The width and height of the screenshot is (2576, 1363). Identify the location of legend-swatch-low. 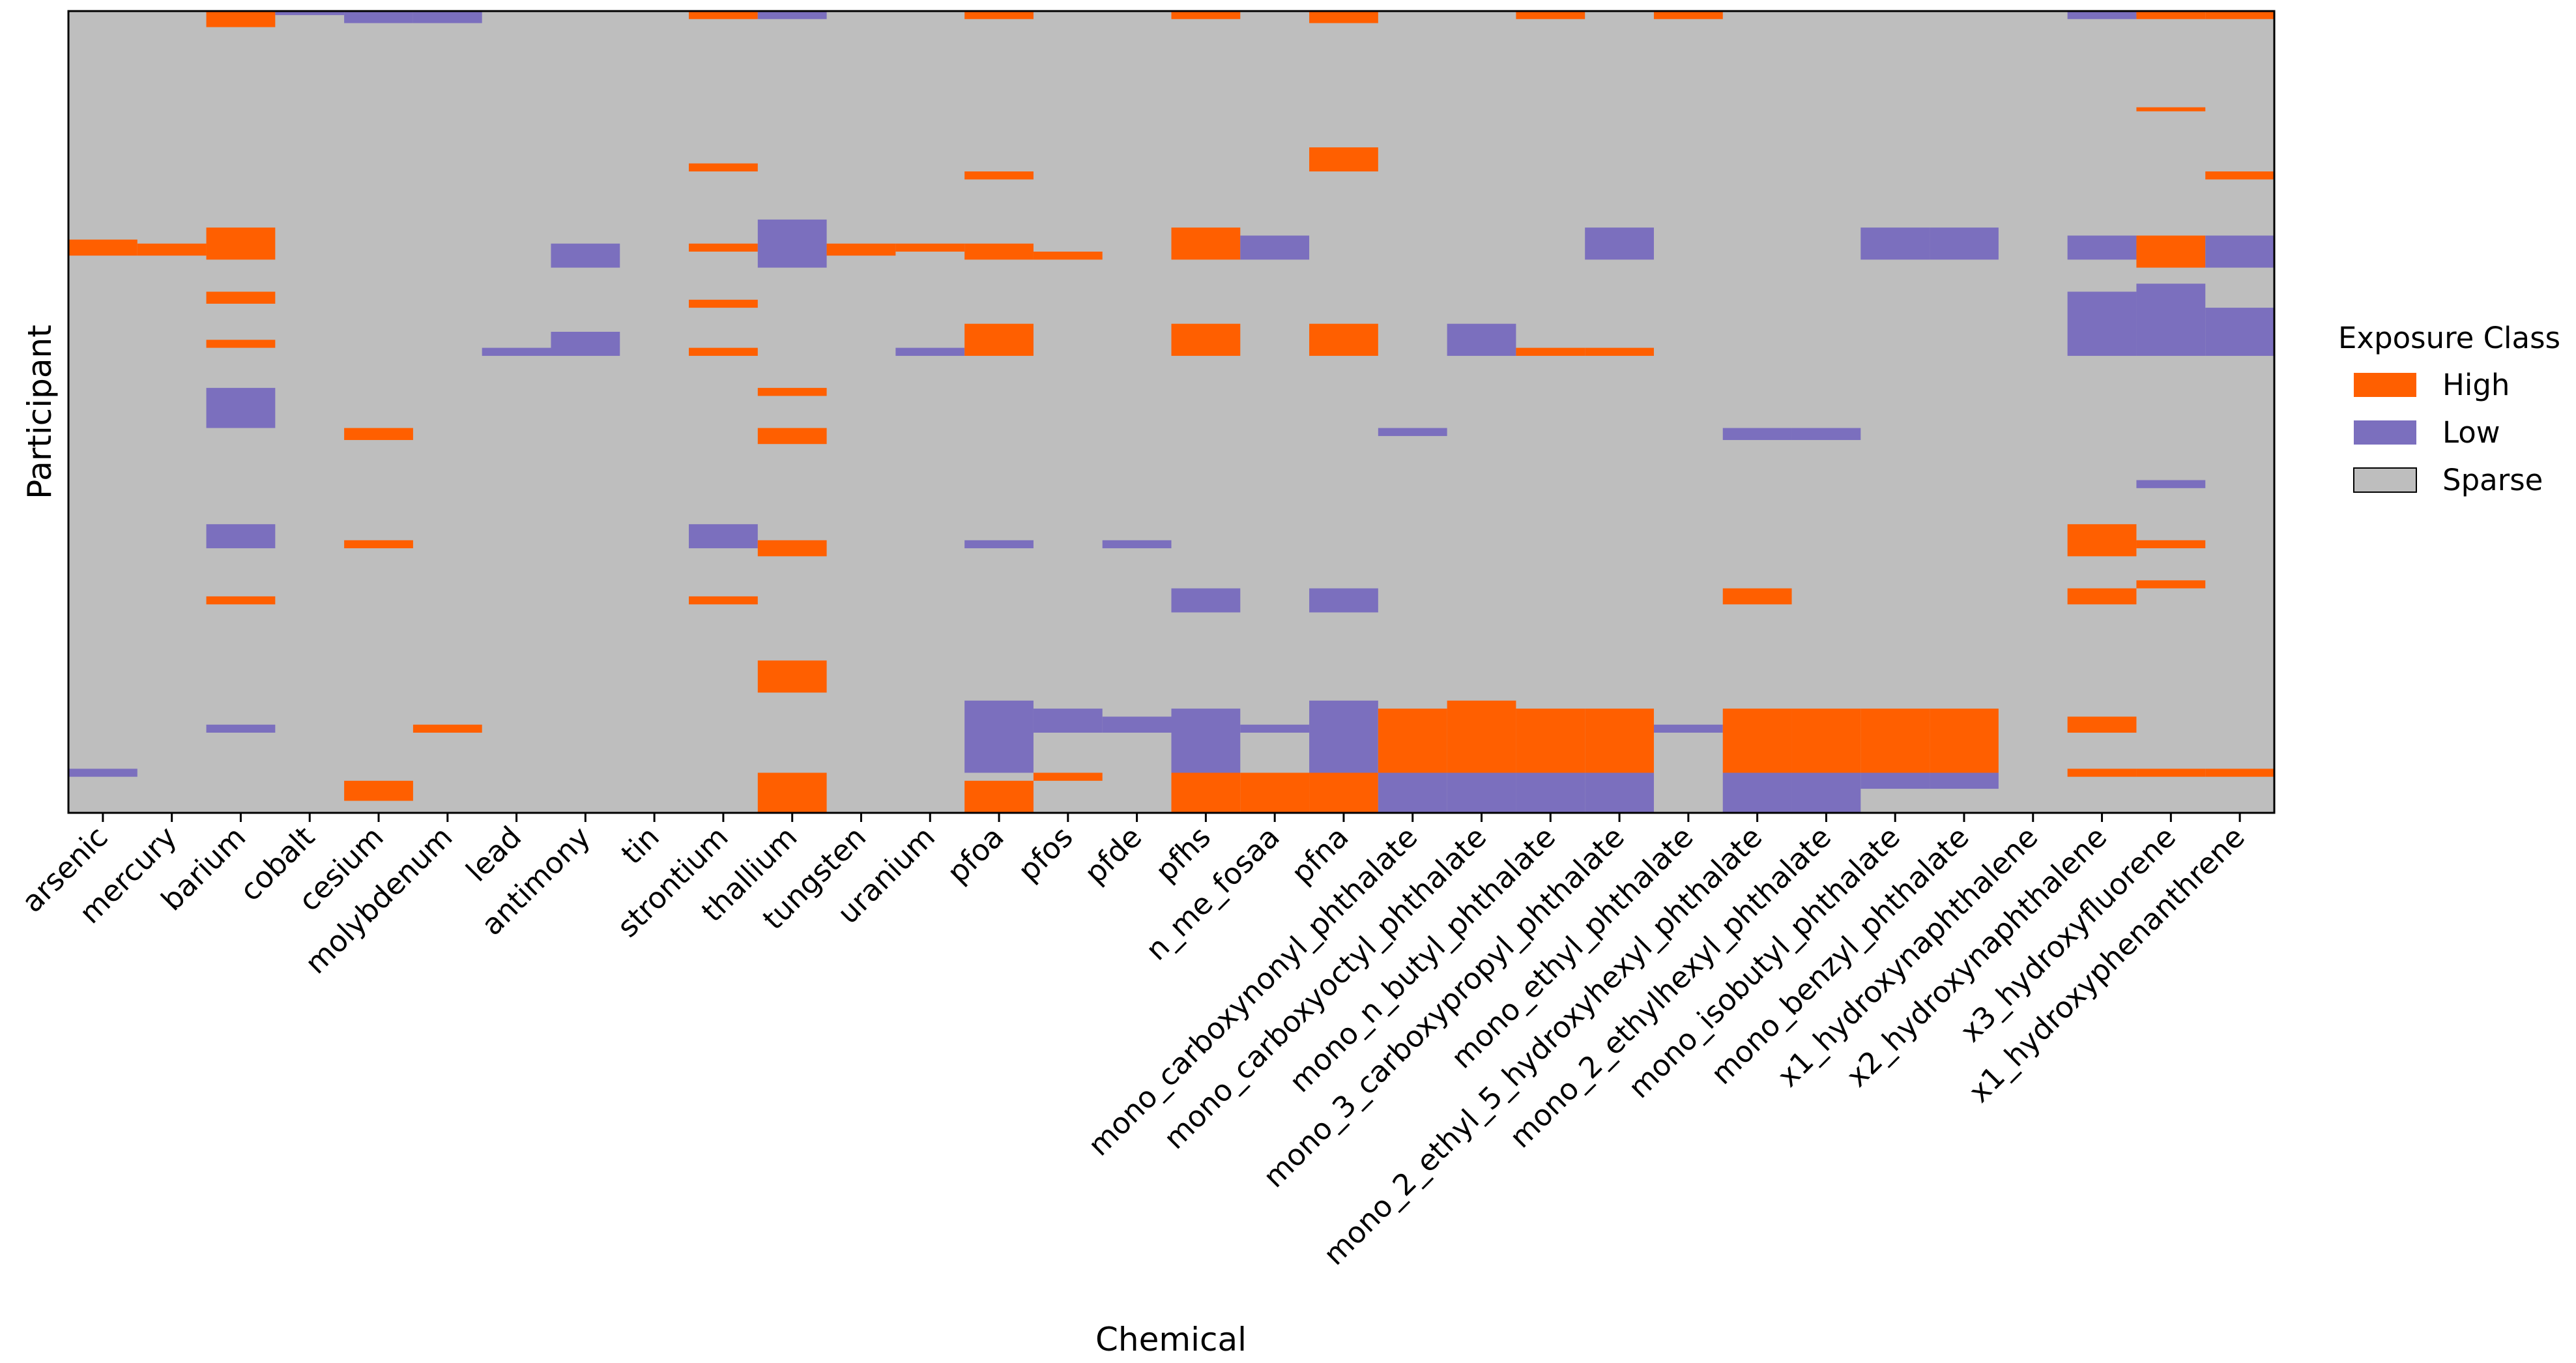
(2385, 433).